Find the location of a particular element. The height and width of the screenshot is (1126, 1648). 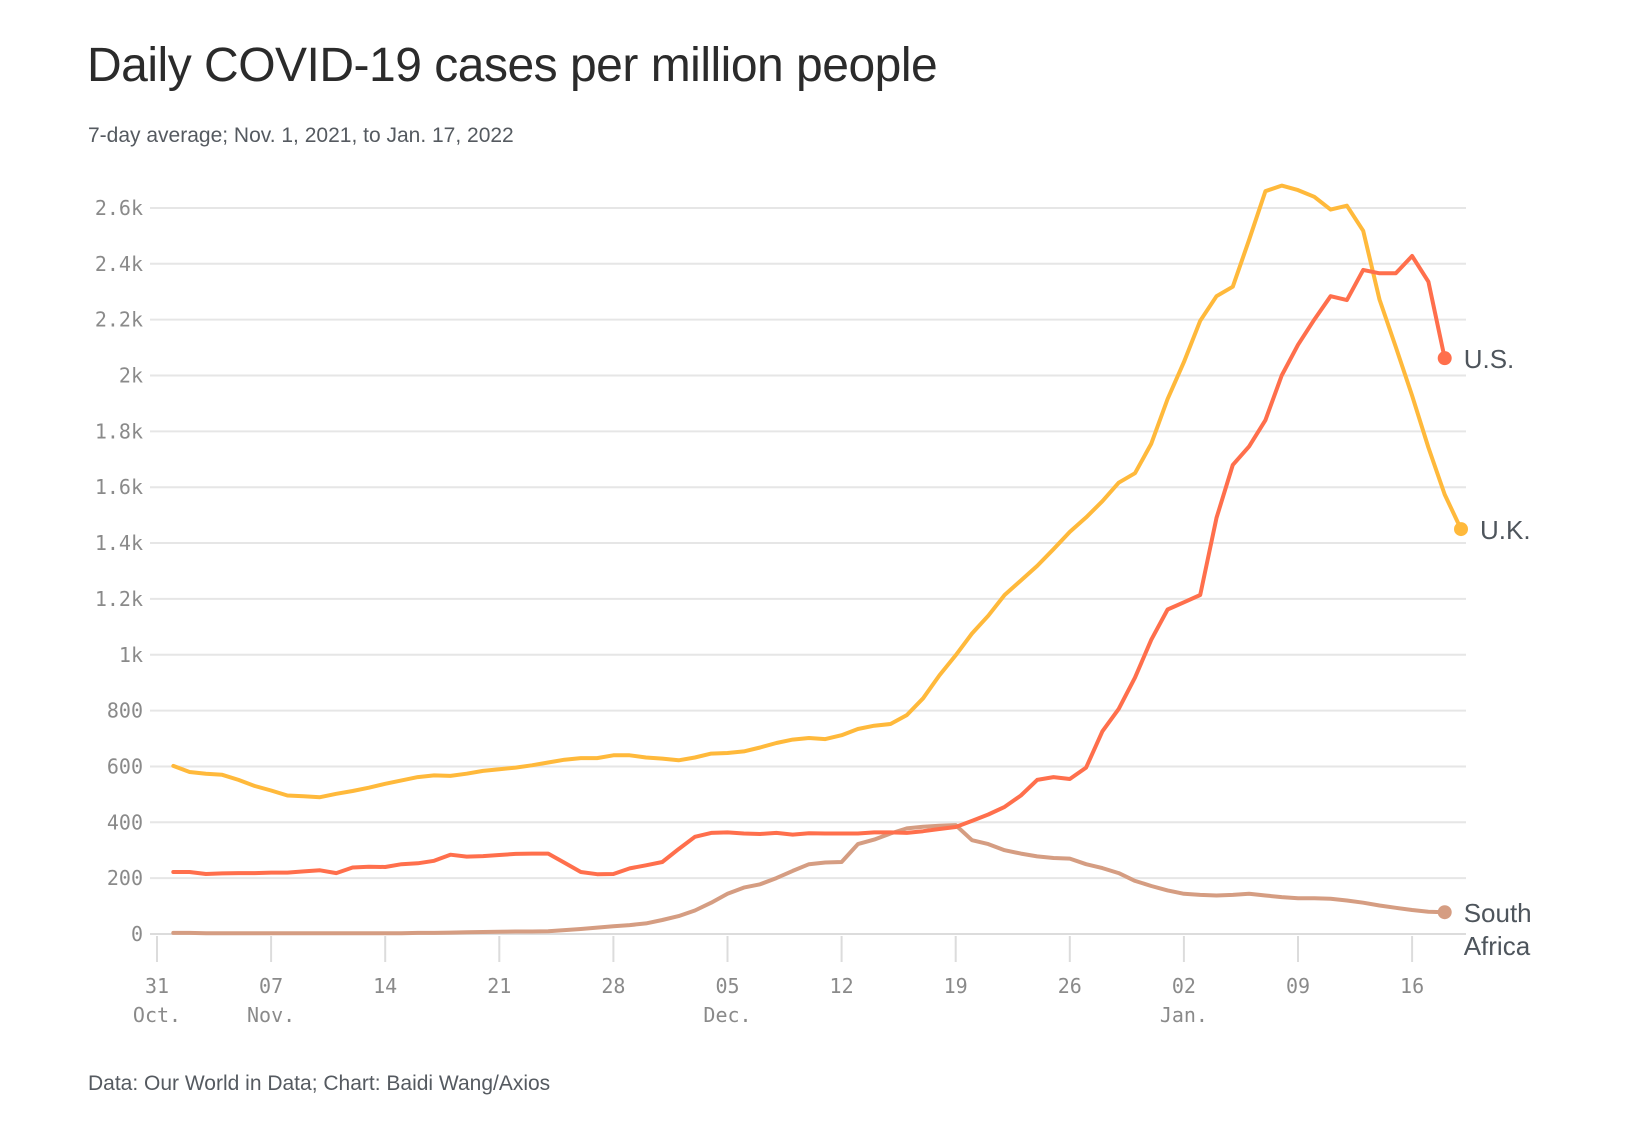

series-label-line: South is located at coordinates (1498, 913).